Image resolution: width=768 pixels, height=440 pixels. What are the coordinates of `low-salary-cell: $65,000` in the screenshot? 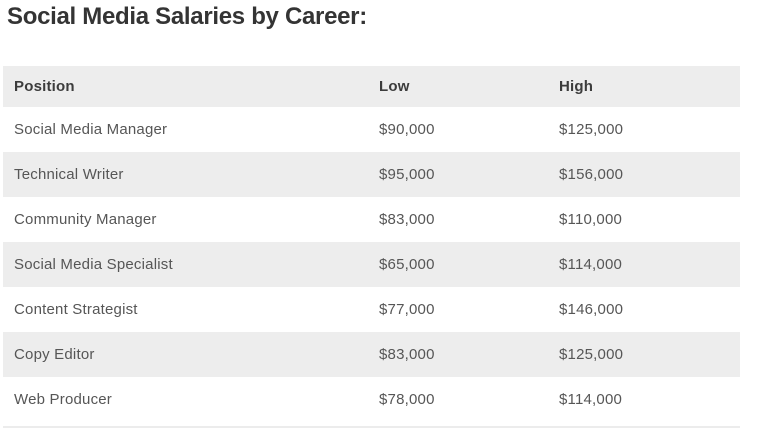 It's located at (407, 264).